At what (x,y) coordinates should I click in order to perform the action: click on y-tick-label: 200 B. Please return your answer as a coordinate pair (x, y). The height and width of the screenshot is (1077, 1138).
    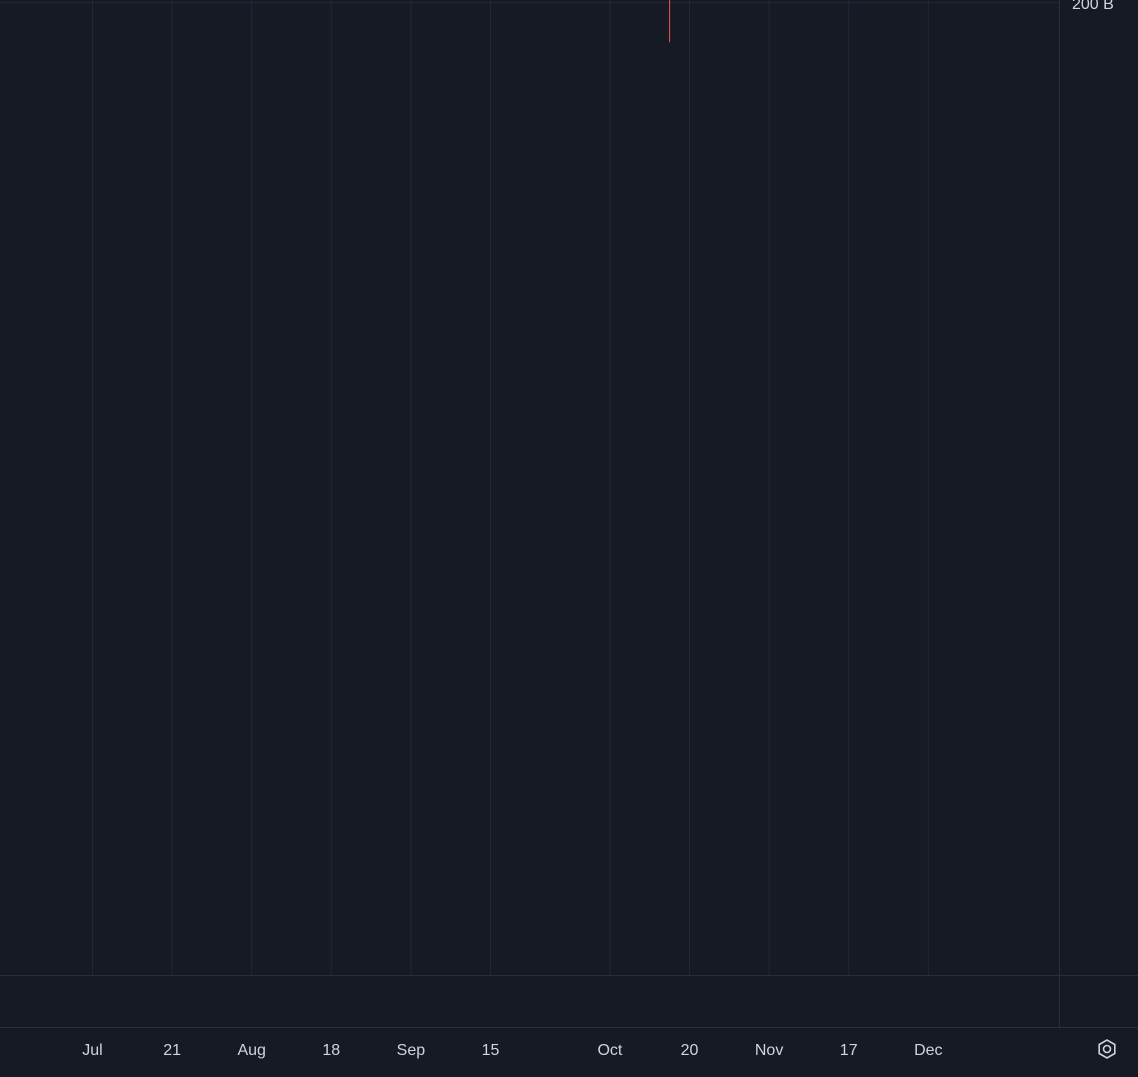
    Looking at the image, I should click on (1093, 6).